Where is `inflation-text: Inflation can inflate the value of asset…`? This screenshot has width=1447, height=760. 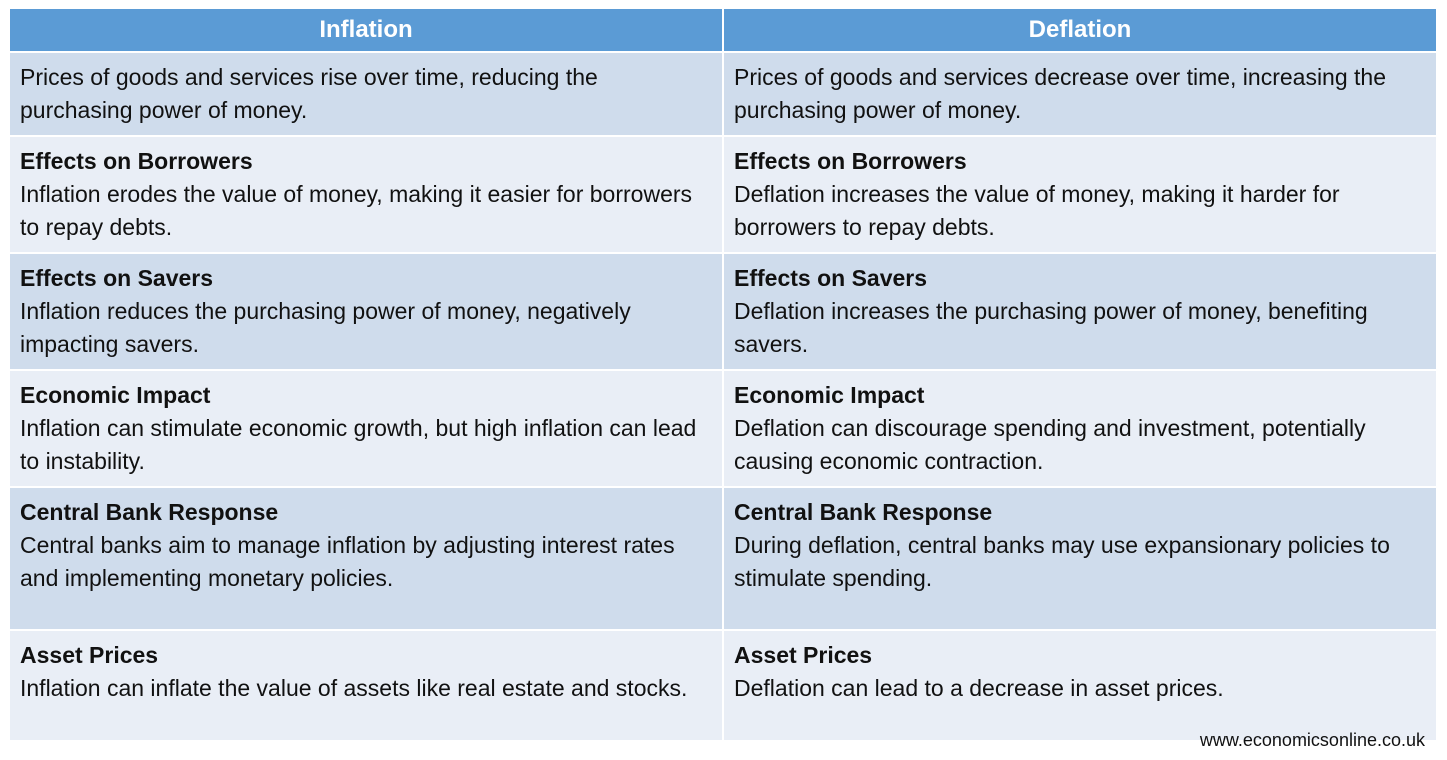
inflation-text: Inflation can inflate the value of asset… is located at coordinates (354, 688).